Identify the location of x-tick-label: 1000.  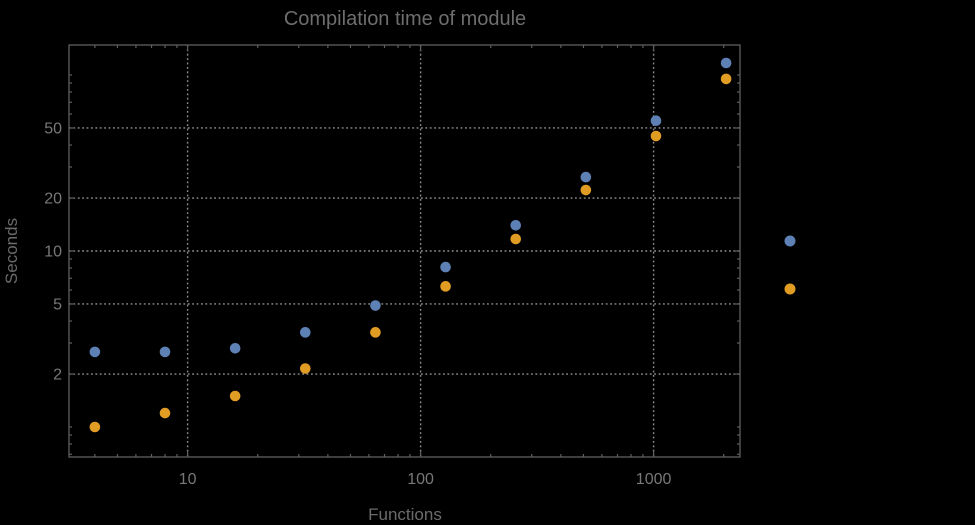
(654, 479).